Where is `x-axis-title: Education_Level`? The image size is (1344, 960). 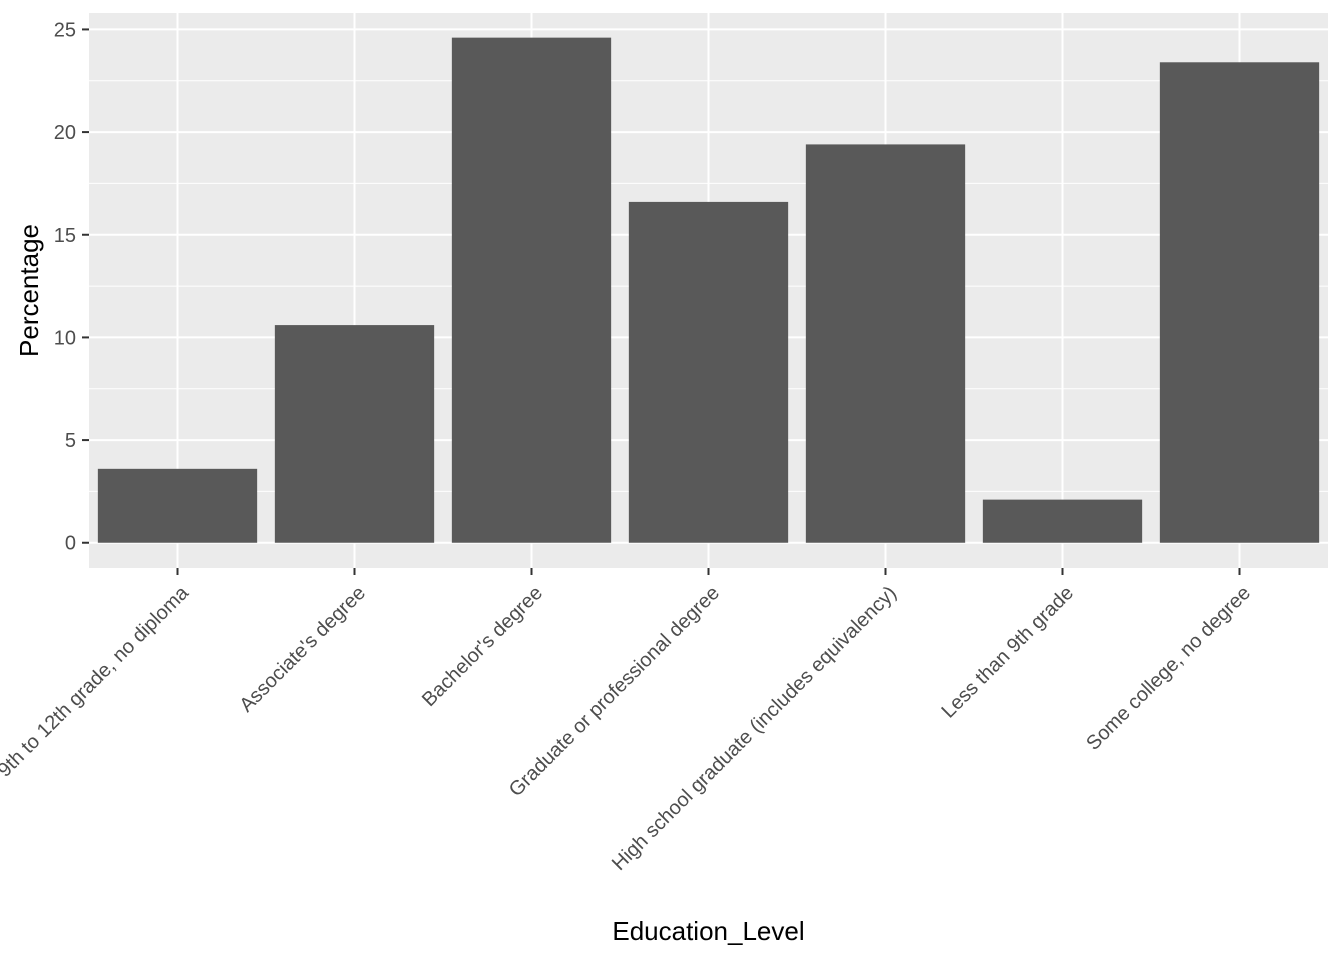
x-axis-title: Education_Level is located at coordinates (708, 931).